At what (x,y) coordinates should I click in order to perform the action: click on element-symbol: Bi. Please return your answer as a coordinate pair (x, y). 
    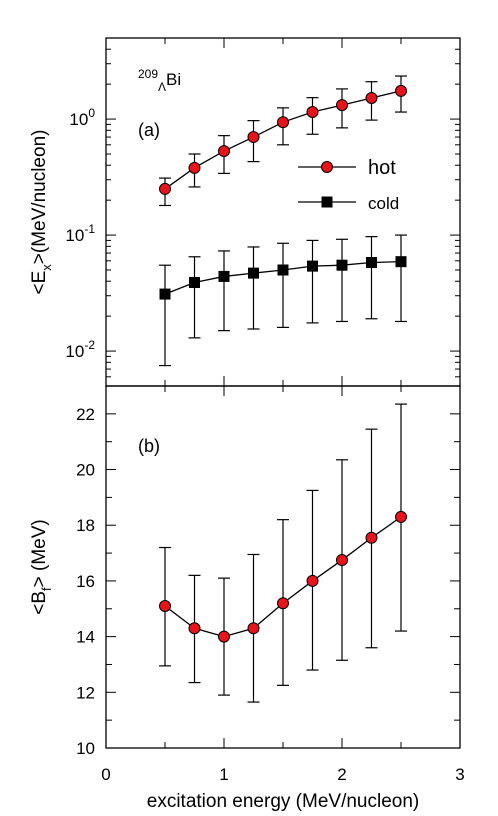
    Looking at the image, I should click on (173, 79).